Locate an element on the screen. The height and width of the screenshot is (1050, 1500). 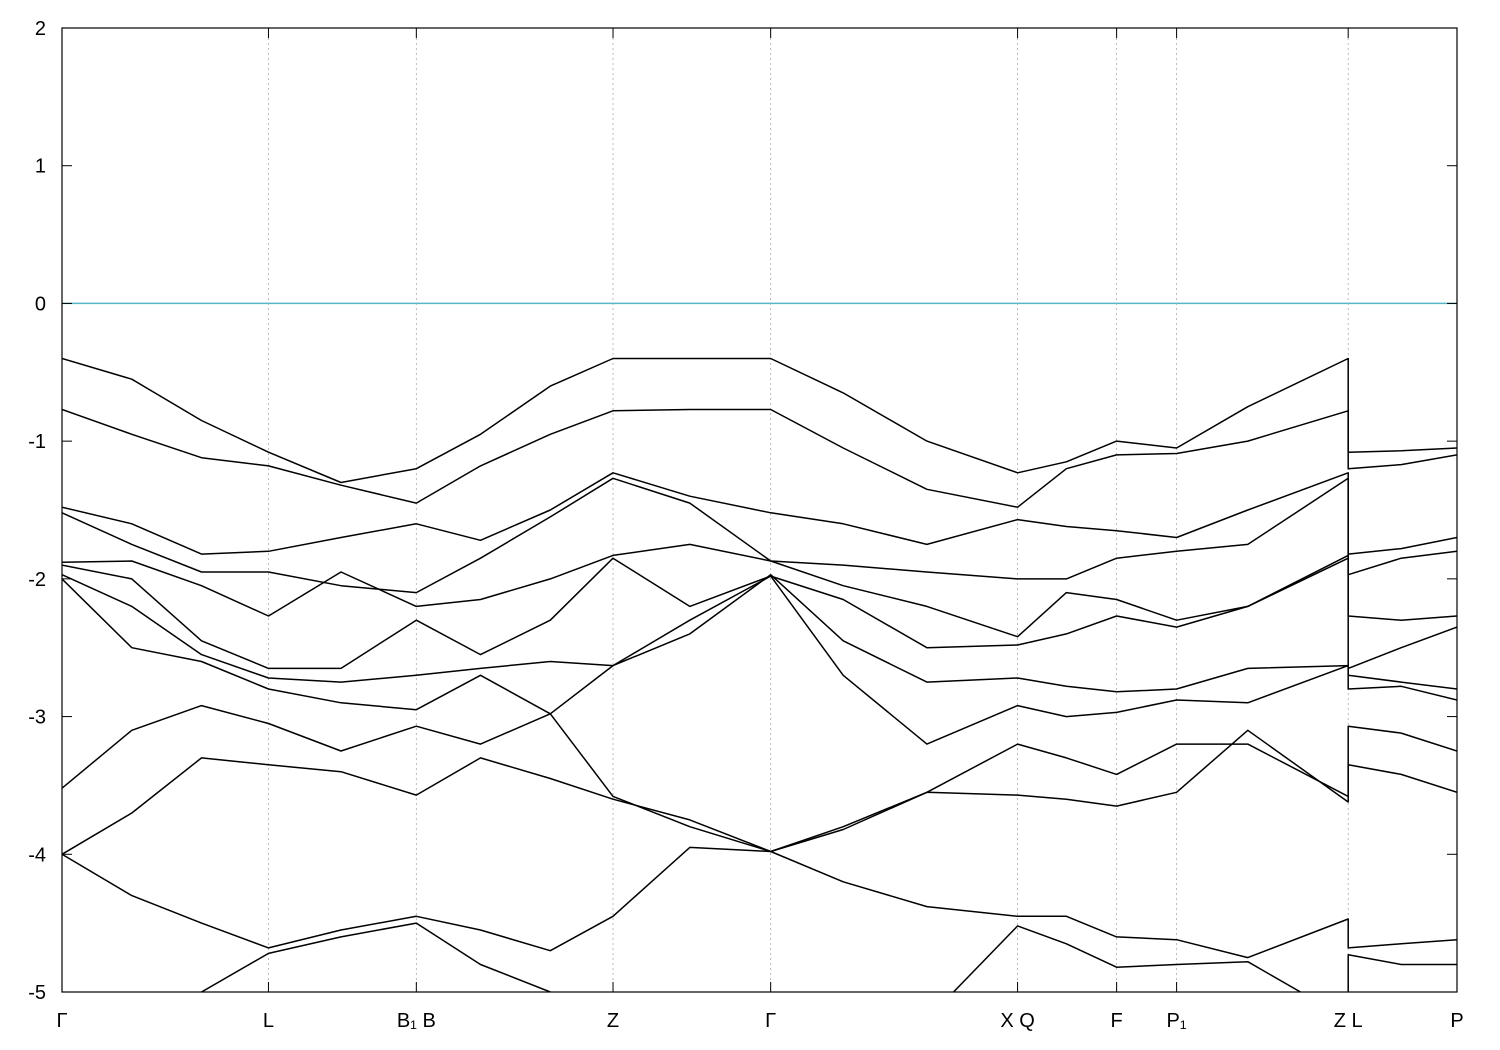
y-tick-label: -3 is located at coordinates (37, 718).